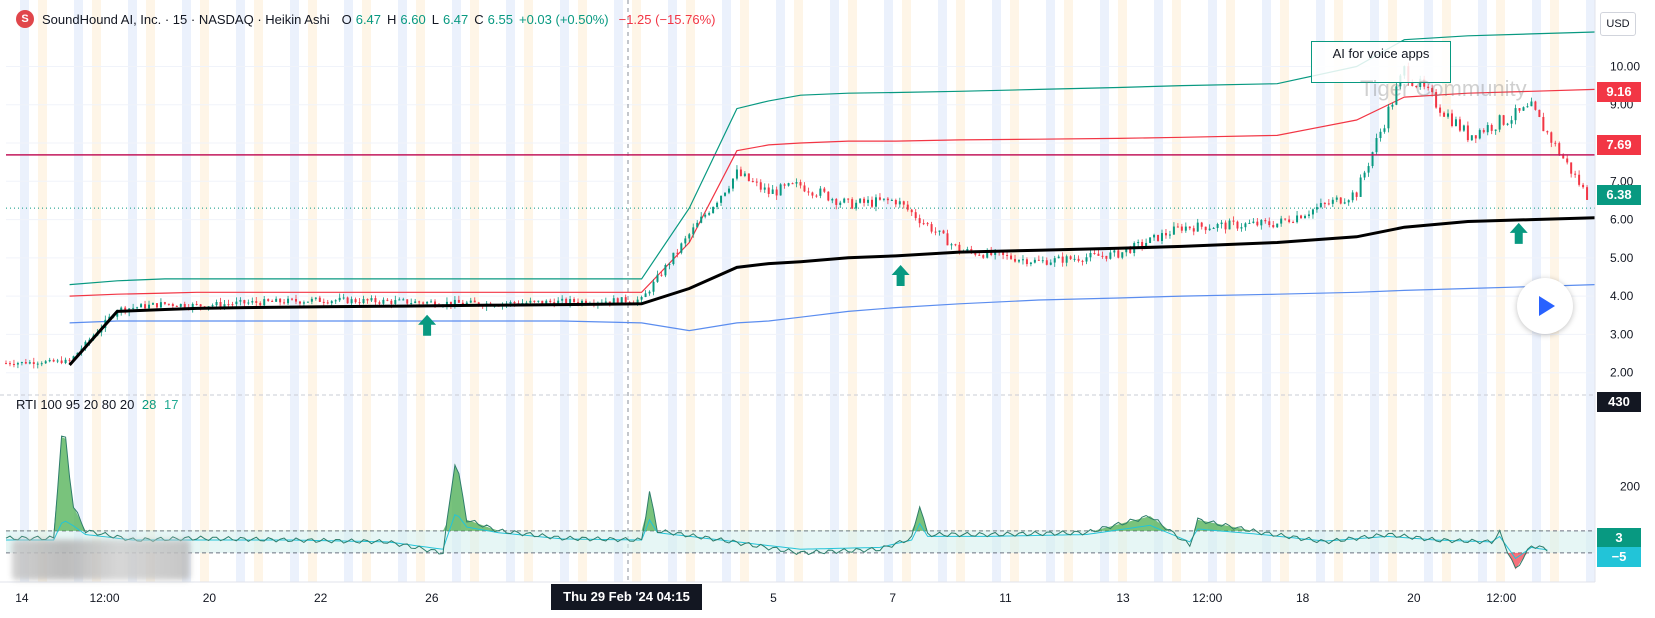 The image size is (1655, 618). I want to click on price-tag-support: 7.69, so click(1619, 145).